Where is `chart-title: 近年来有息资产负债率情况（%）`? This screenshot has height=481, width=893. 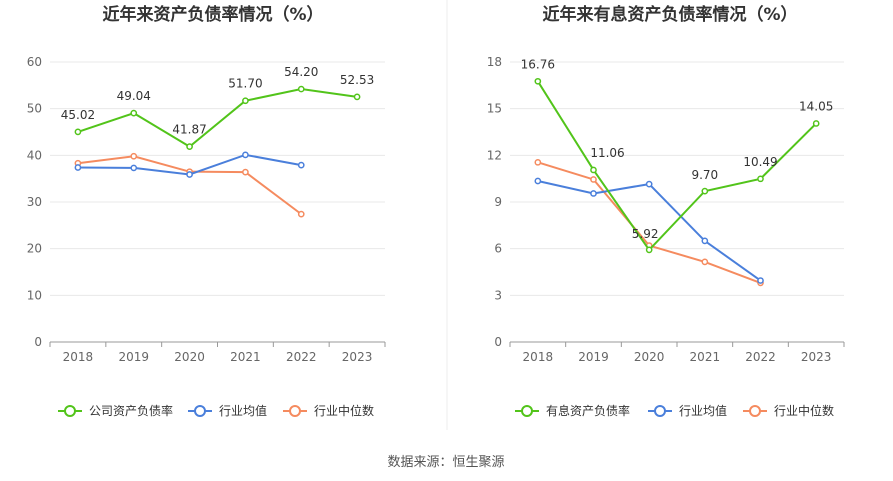
chart-title: 近年来有息资产负债率情况（%） is located at coordinates (669, 14).